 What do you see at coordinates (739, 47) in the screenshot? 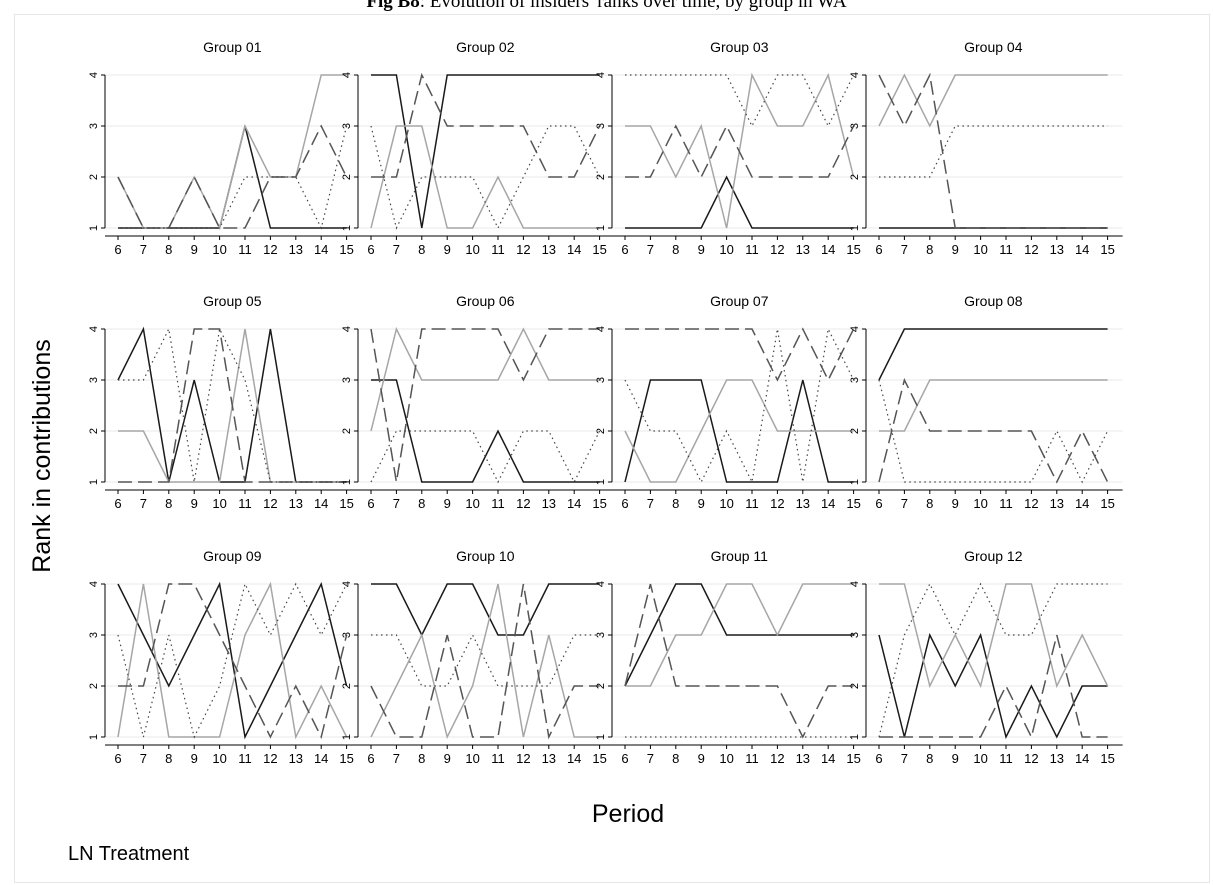
I see `panel-title: Group 03` at bounding box center [739, 47].